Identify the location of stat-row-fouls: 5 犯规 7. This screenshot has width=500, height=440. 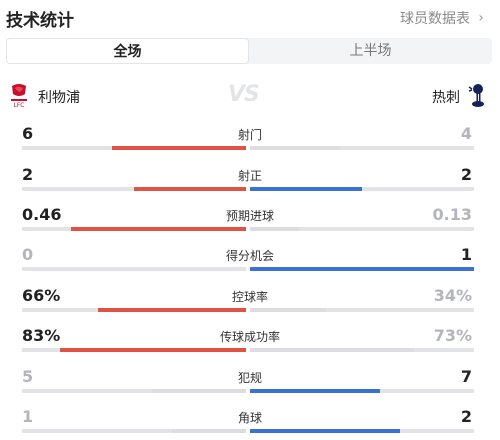
(250, 382).